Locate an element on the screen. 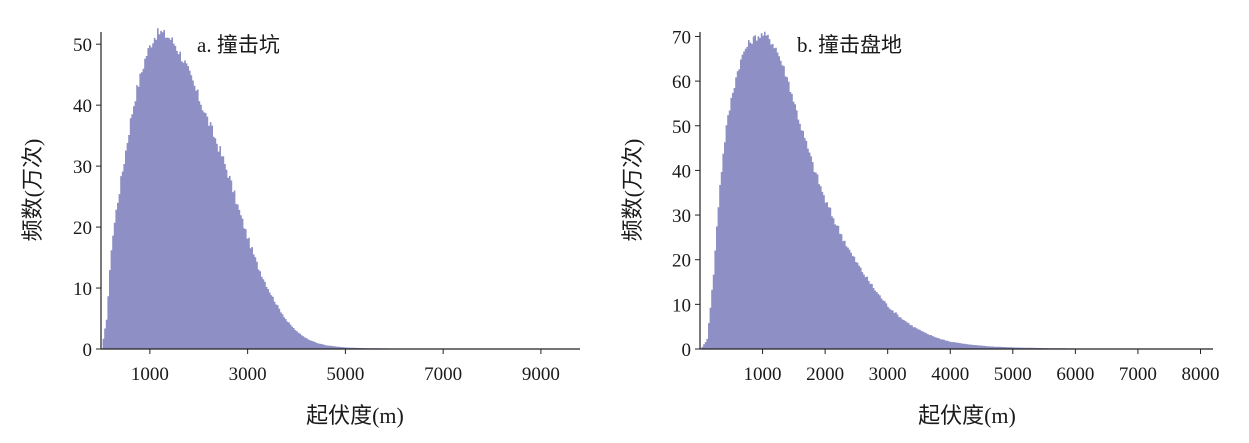  x-tick-label: 8000 is located at coordinates (1200, 374).